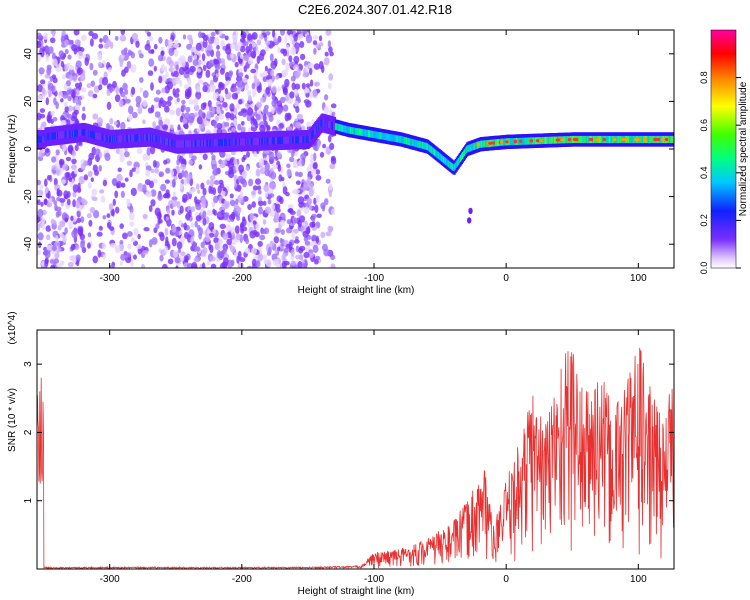 The width and height of the screenshot is (750, 600). What do you see at coordinates (242, 278) in the screenshot?
I see `x-tick-label: -200` at bounding box center [242, 278].